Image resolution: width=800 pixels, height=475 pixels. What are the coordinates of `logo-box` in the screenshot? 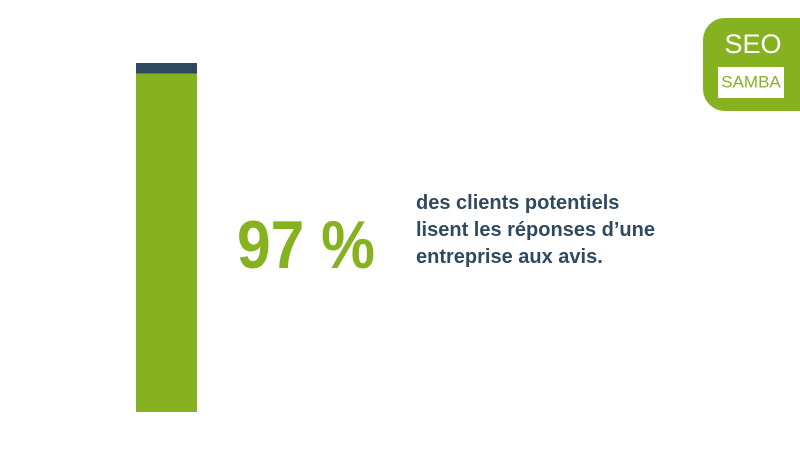 It's located at (751, 82).